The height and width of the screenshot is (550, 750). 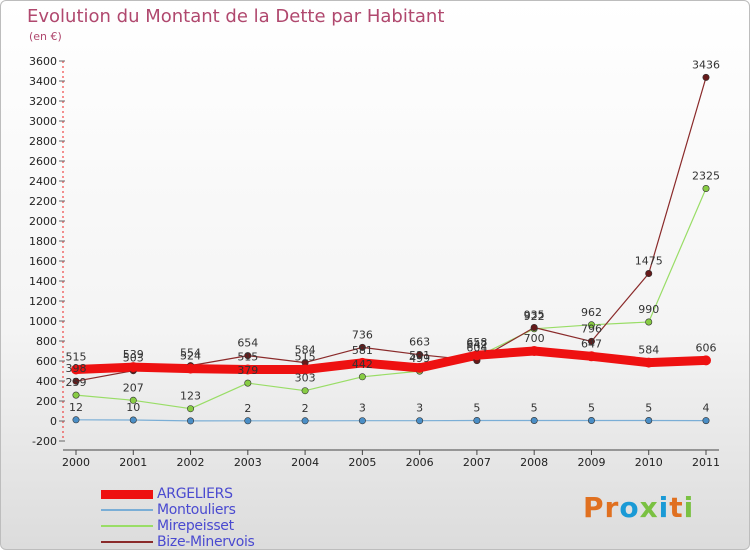 I want to click on data-label-argeliers: 584, so click(x=648, y=350).